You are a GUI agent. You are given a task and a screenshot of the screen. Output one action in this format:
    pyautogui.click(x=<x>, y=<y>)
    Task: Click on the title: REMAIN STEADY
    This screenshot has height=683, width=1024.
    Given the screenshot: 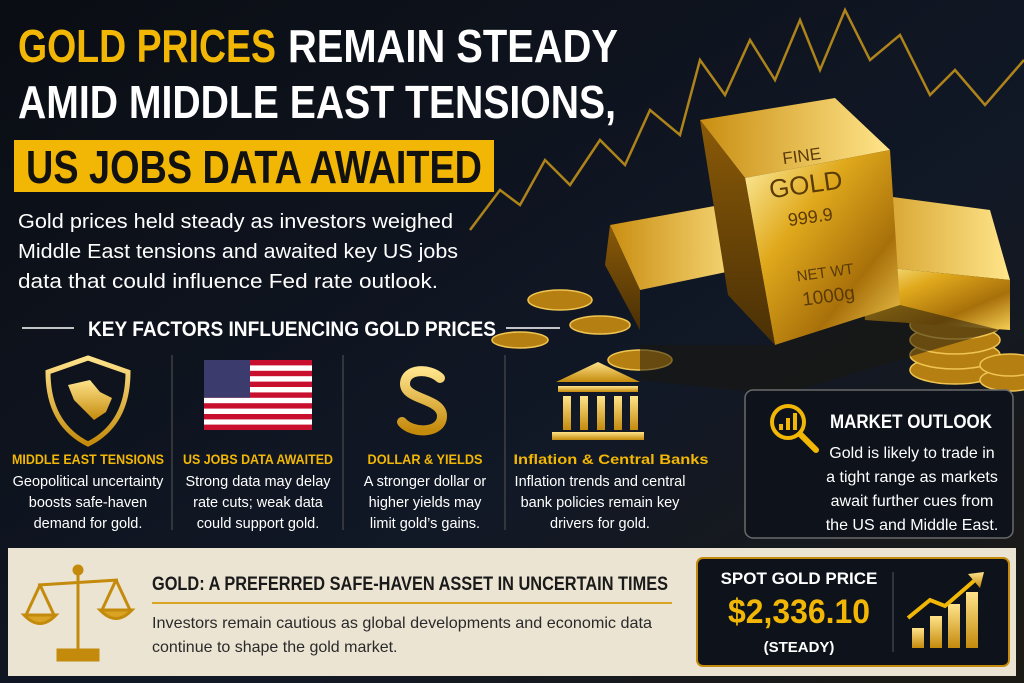 What is the action you would take?
    pyautogui.click(x=453, y=46)
    